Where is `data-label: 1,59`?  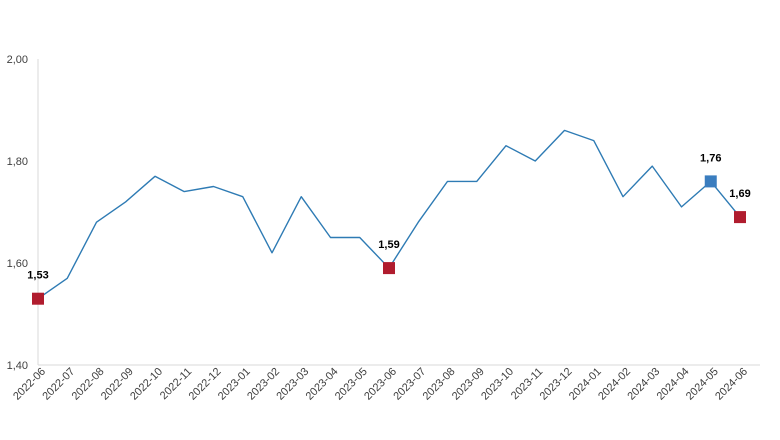 data-label: 1,59 is located at coordinates (388, 245).